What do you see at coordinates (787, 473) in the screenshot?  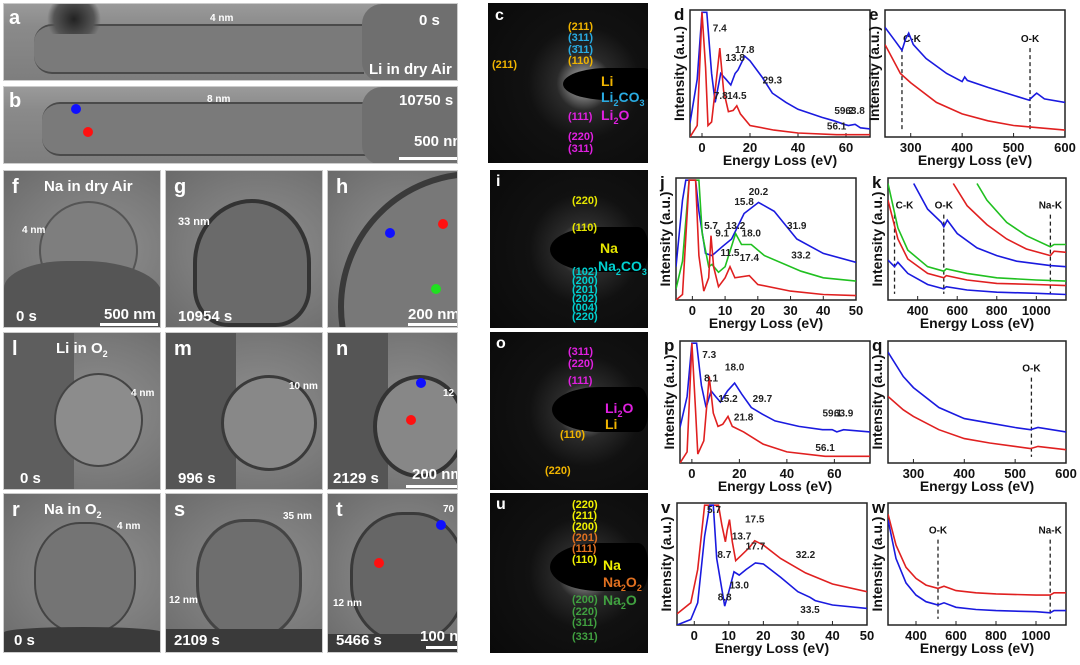 I see `x-tick-label: 40` at bounding box center [787, 473].